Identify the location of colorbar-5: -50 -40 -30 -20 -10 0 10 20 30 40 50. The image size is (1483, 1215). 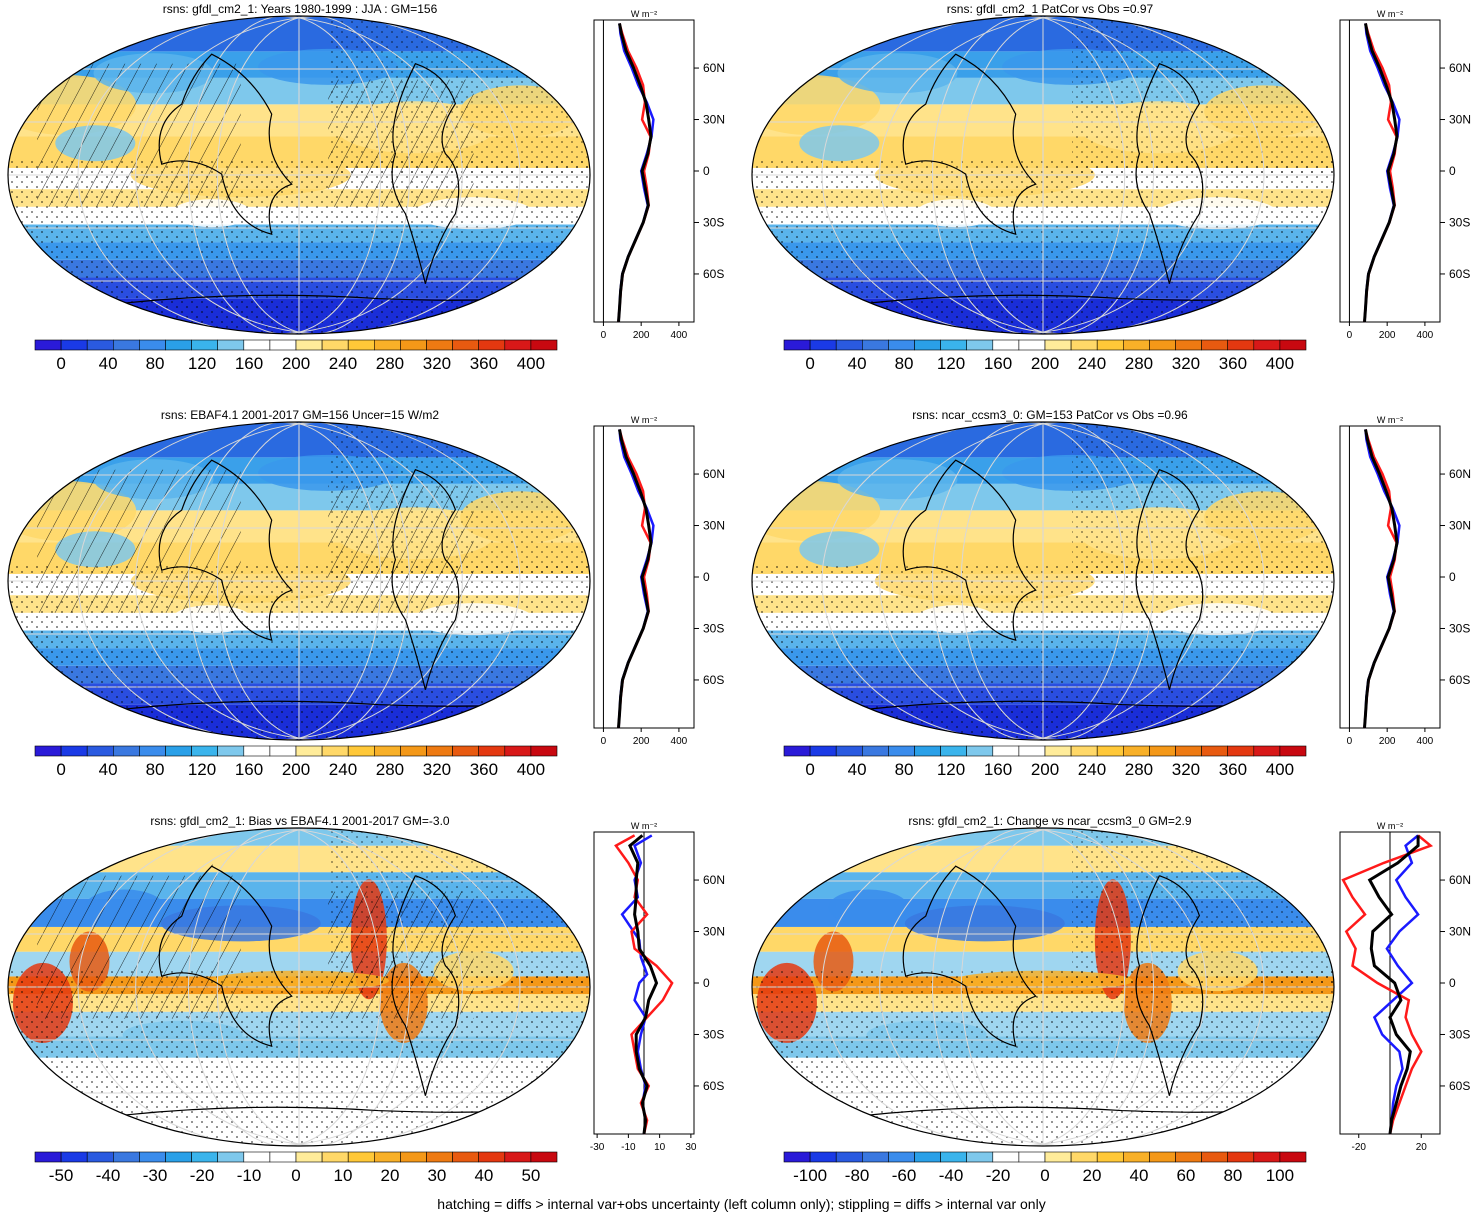
(296, 1168).